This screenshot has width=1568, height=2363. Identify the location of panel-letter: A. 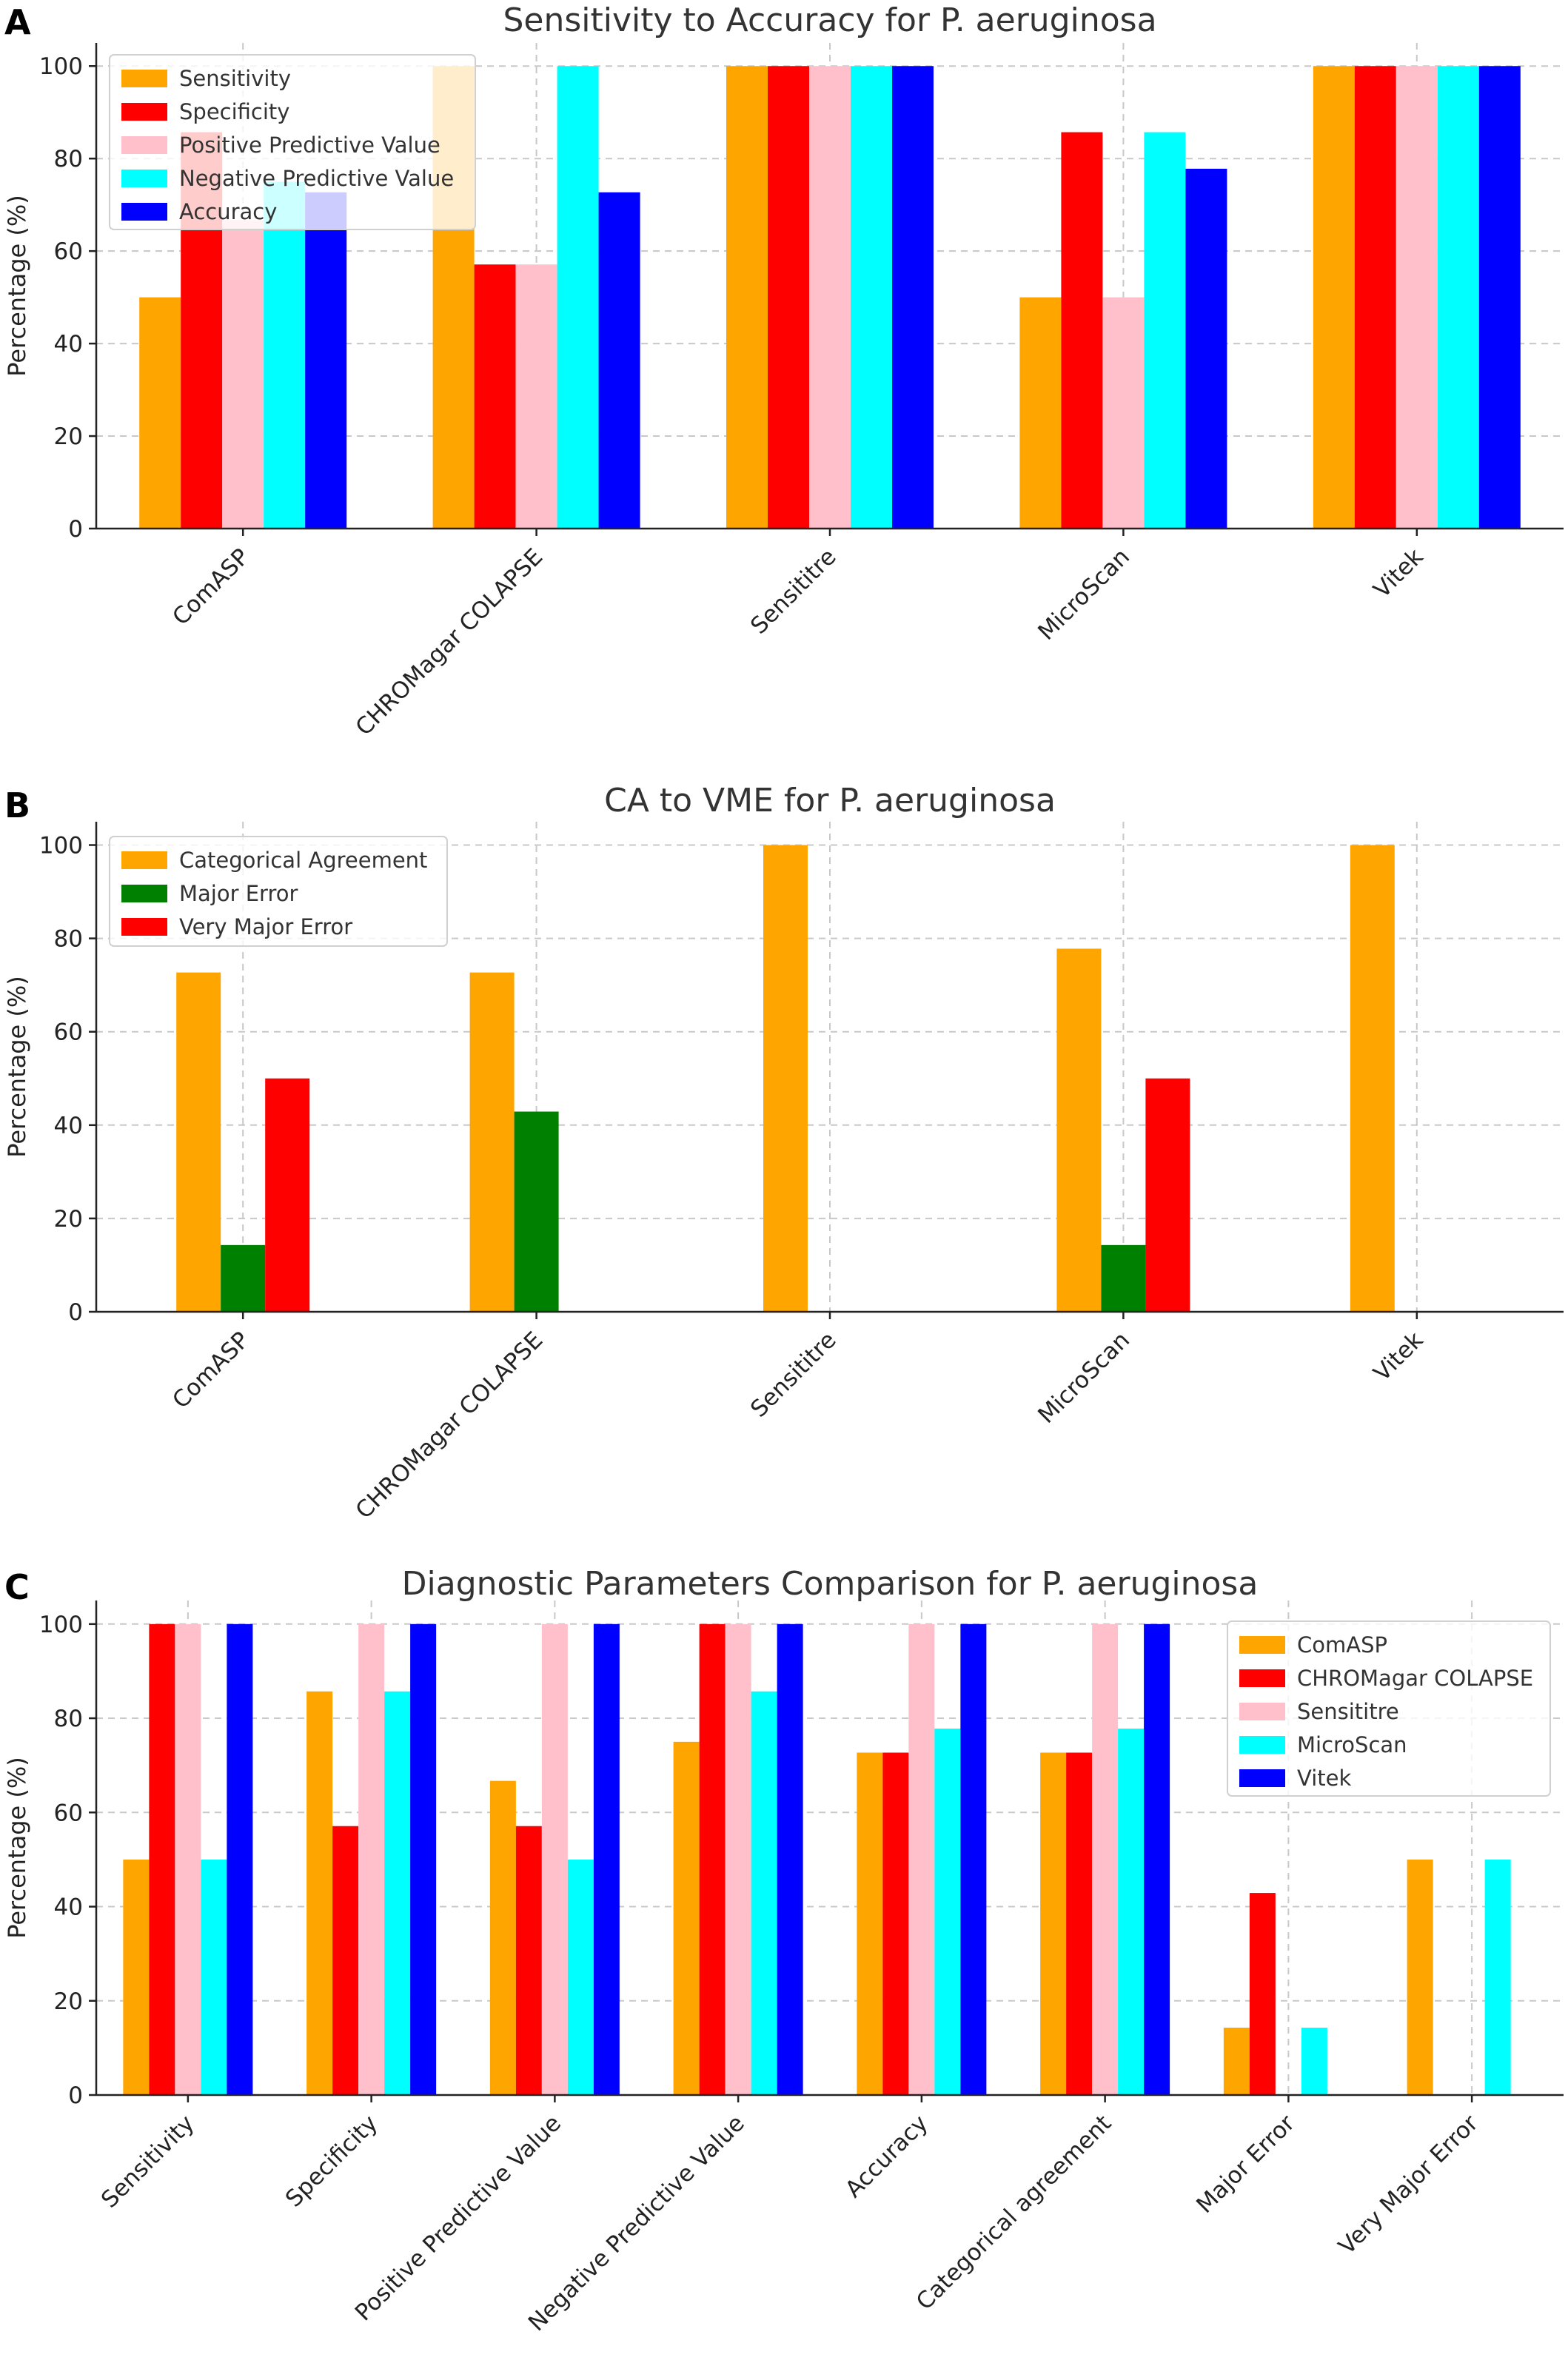
(17, 22).